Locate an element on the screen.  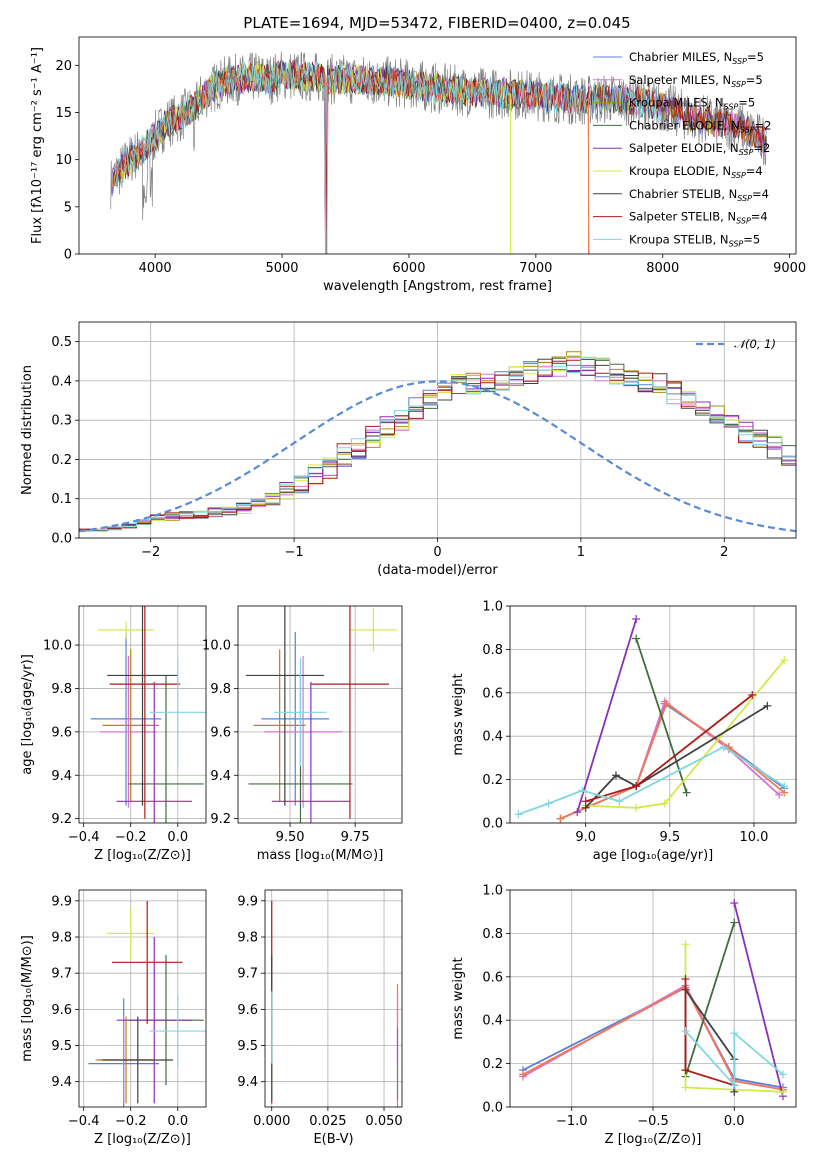
y-tick-label: 5 is located at coordinates (68, 207).